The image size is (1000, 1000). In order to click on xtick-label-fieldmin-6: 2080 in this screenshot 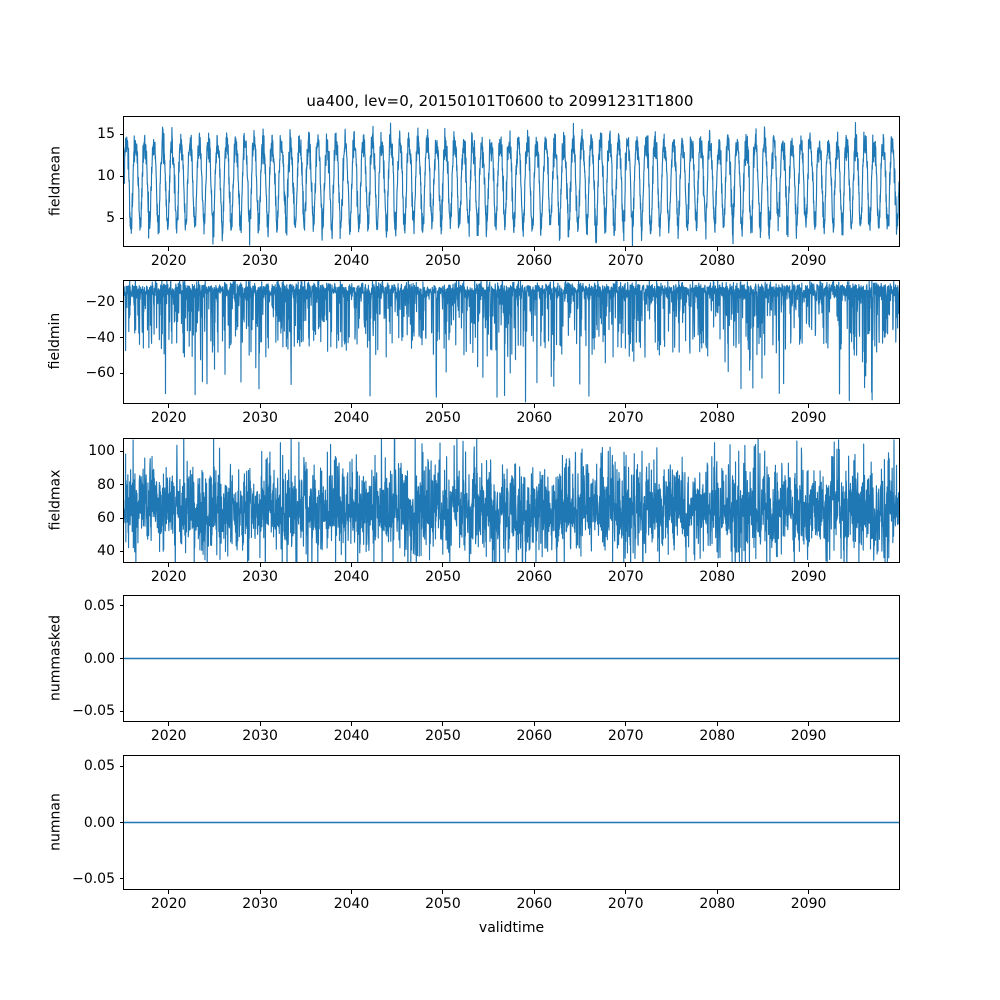, I will do `click(717, 418)`.